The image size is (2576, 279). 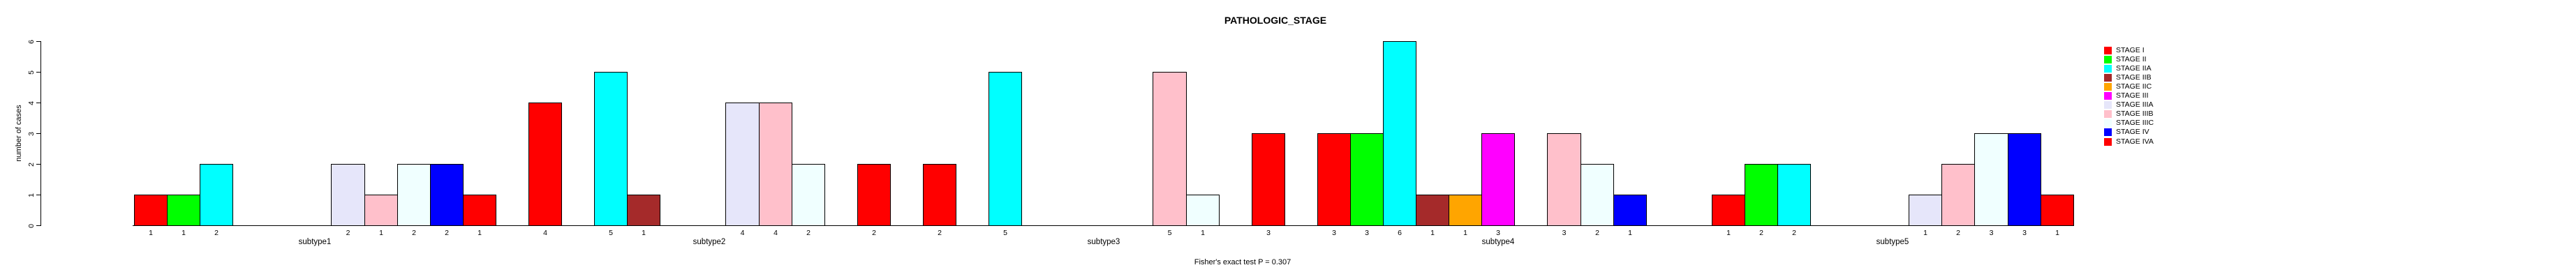 I want to click on legend-item: STAGE IIIC, so click(x=2142, y=123).